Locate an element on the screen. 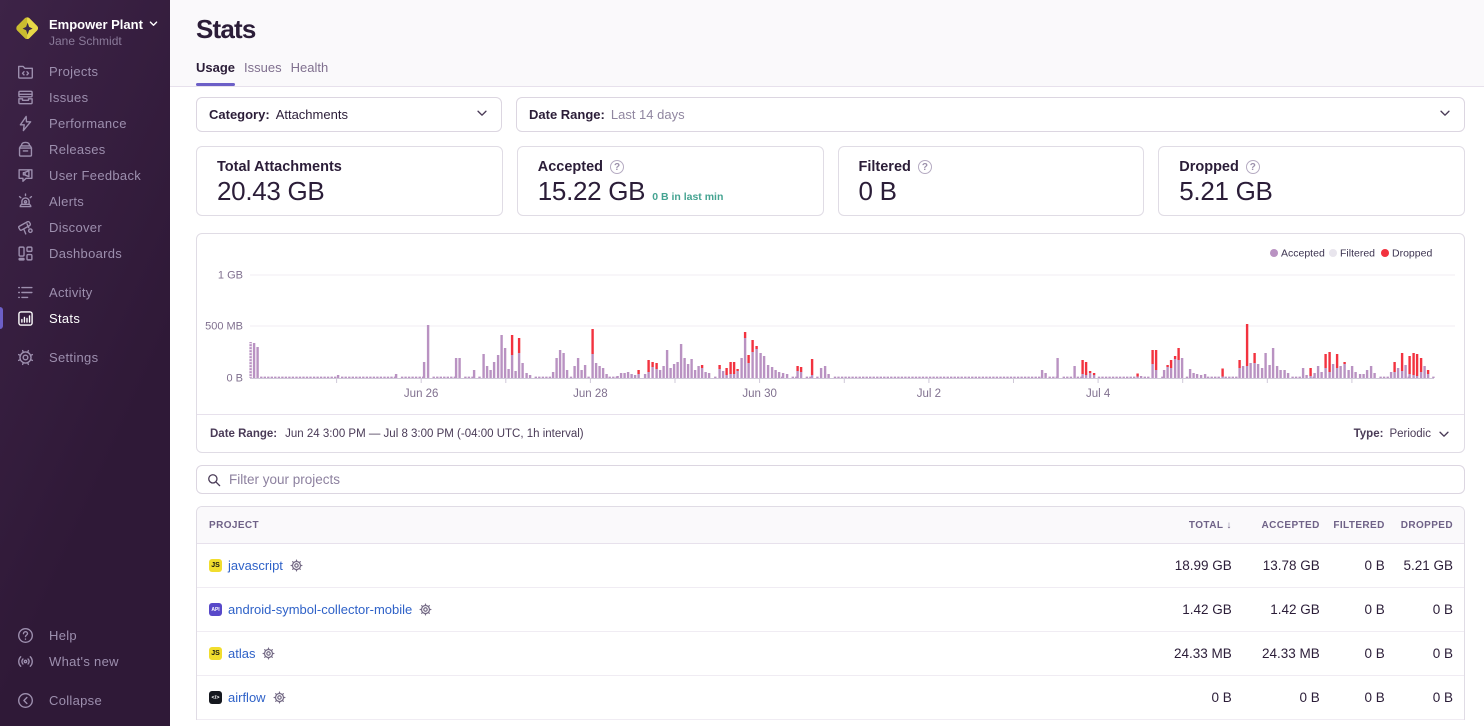 The width and height of the screenshot is (1484, 726). svg-text: Jul 4 is located at coordinates (1098, 394).